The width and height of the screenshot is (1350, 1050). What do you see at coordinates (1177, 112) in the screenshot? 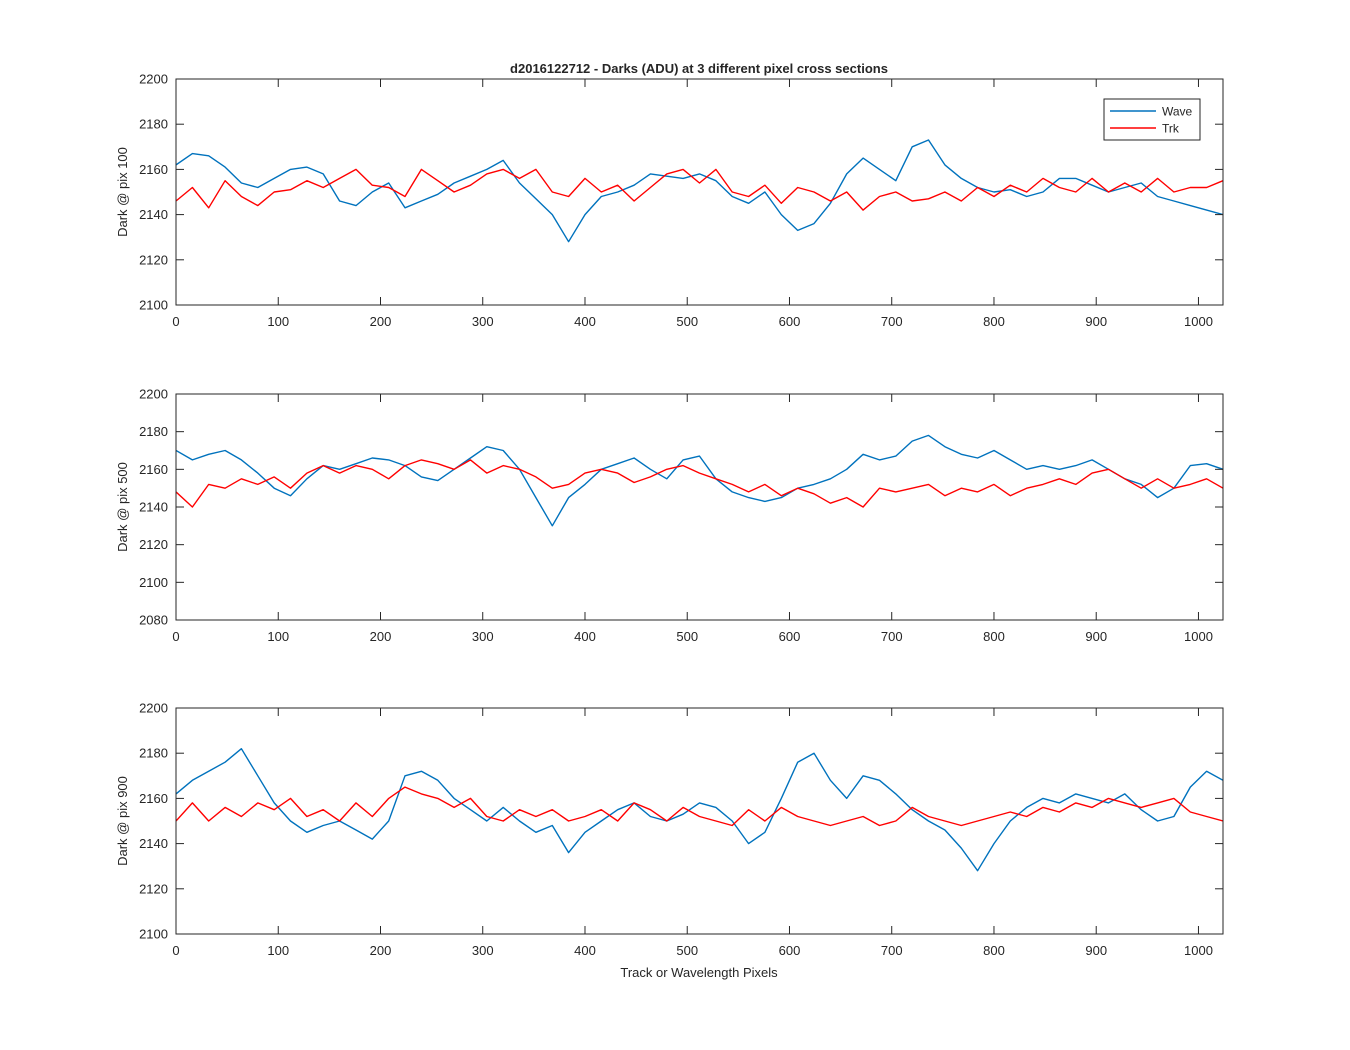
I see `legend-label-wave: Wave` at bounding box center [1177, 112].